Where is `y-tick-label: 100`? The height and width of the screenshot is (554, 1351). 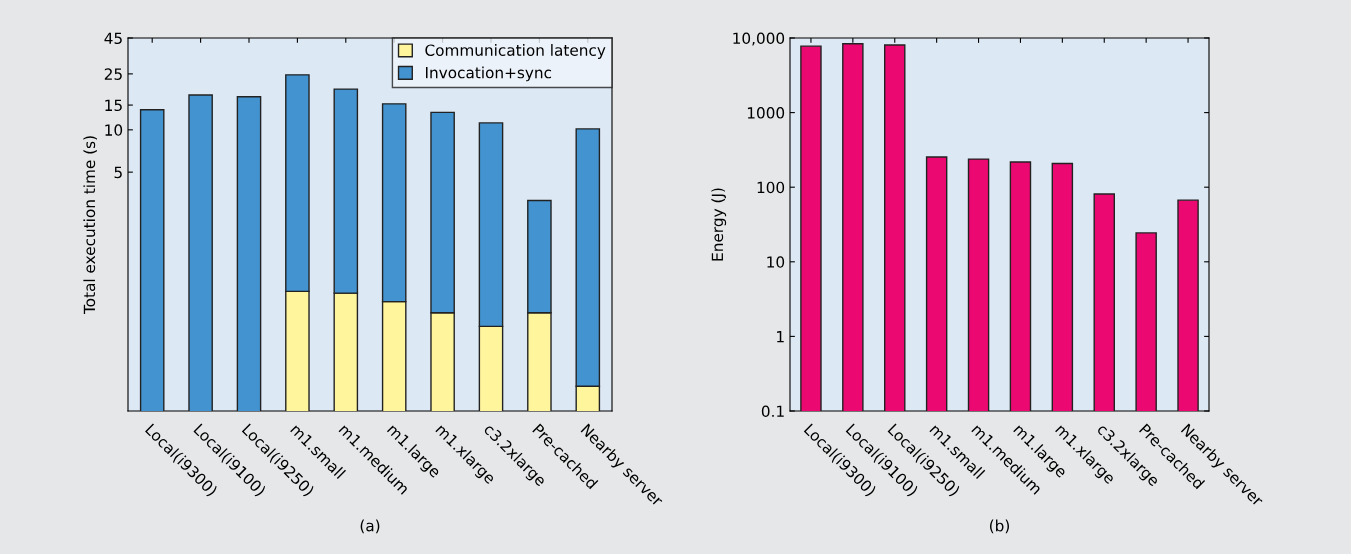 y-tick-label: 100 is located at coordinates (771, 187).